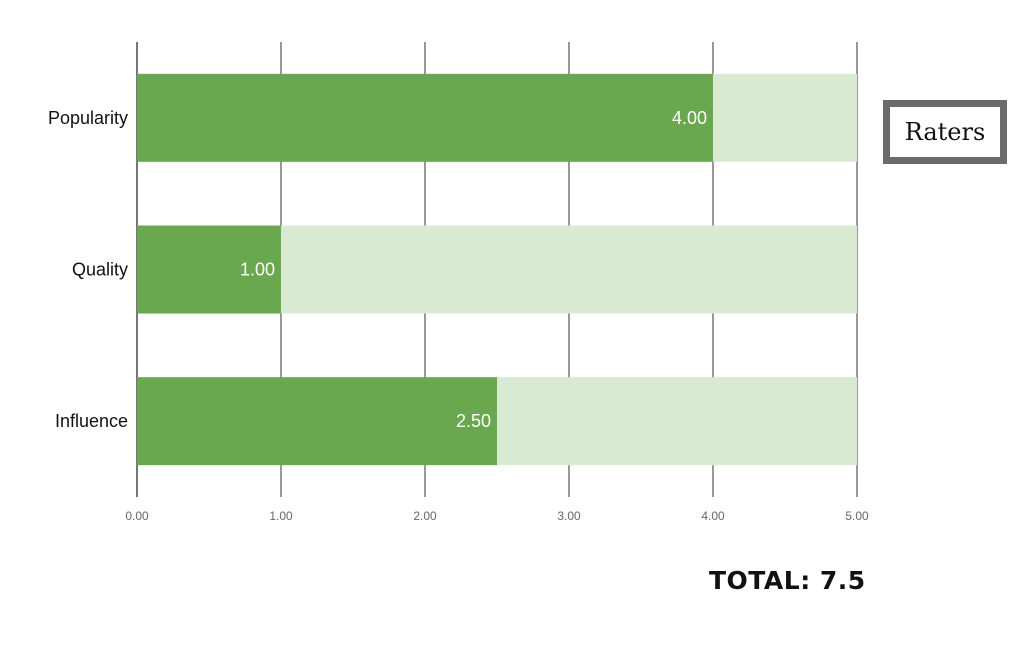  Describe the element at coordinates (689, 118) in the screenshot. I see `data-label: 4.00` at that location.